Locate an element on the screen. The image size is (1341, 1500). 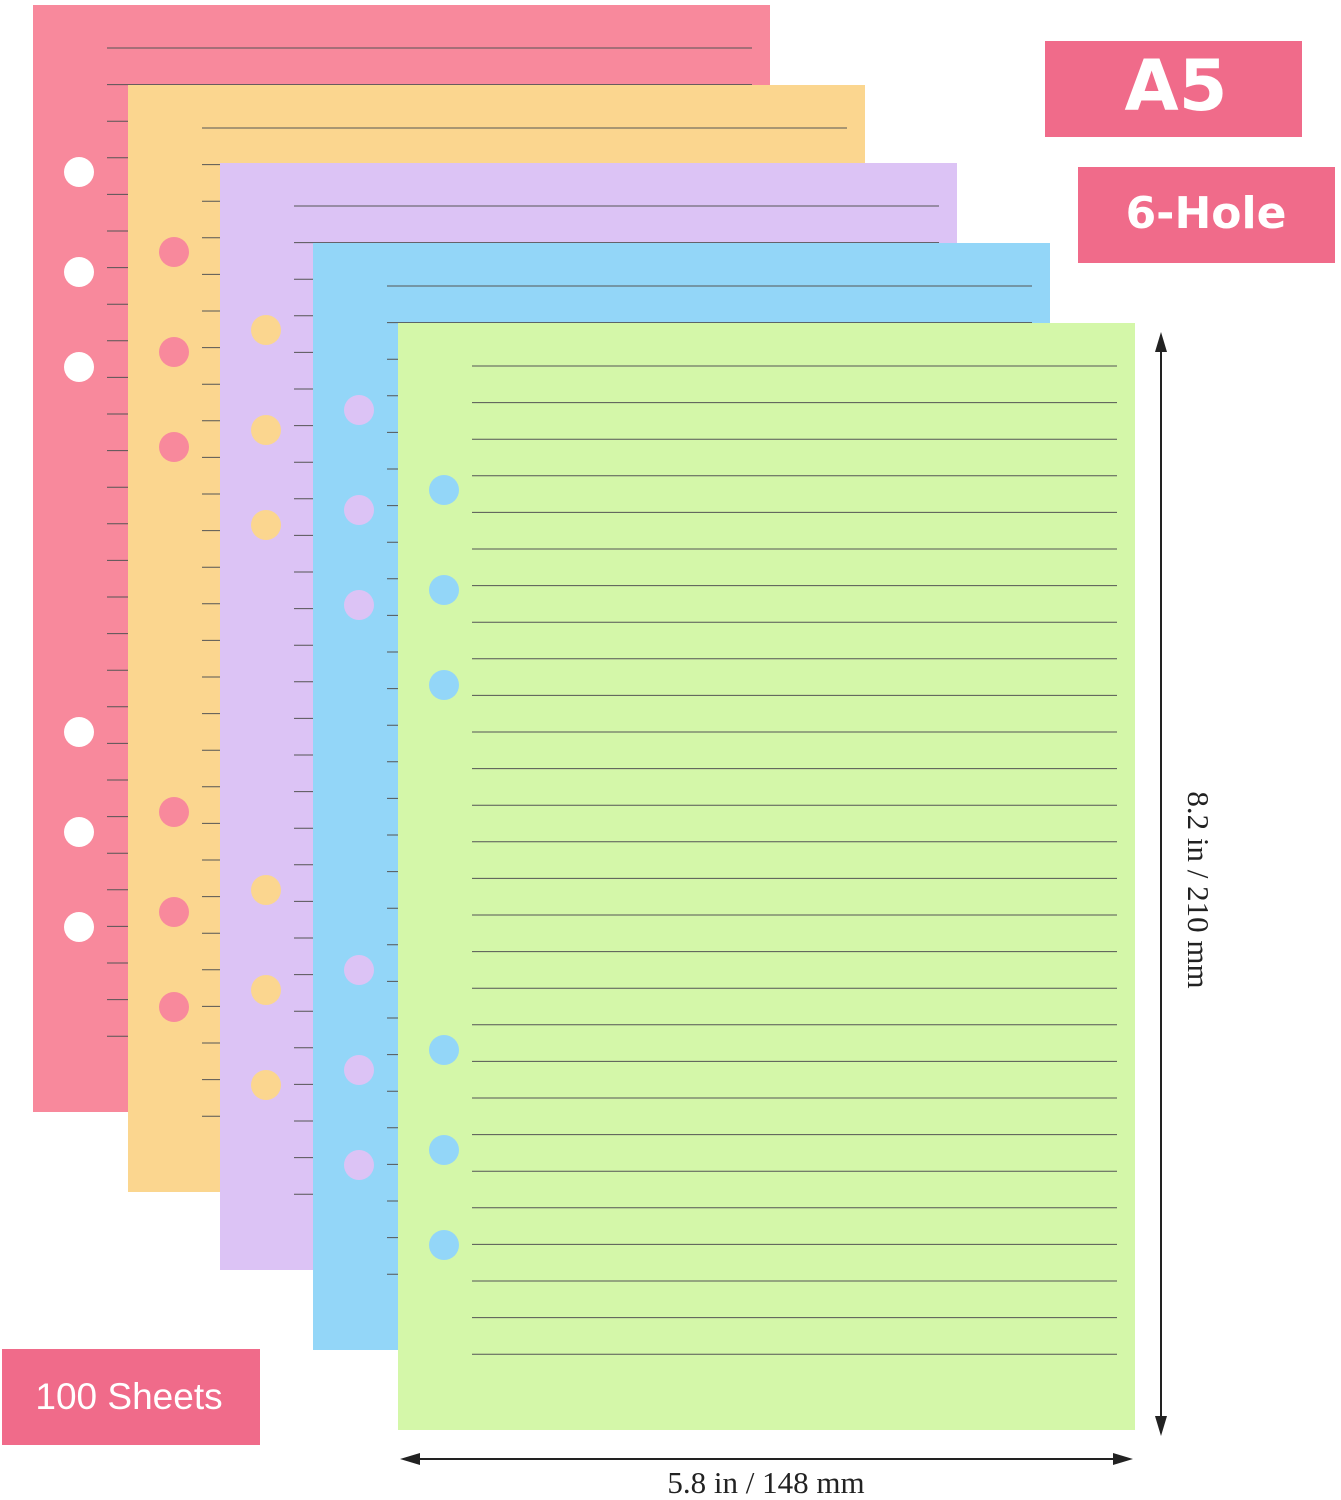
holes-label: 6-Hole is located at coordinates (1206, 213).